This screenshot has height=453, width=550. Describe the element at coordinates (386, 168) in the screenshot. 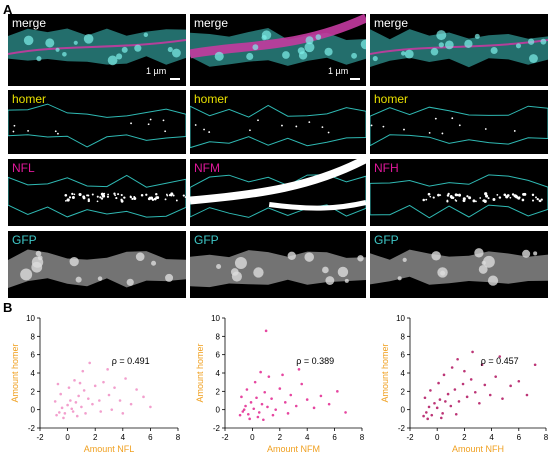

I see `channel-label: NFH` at that location.